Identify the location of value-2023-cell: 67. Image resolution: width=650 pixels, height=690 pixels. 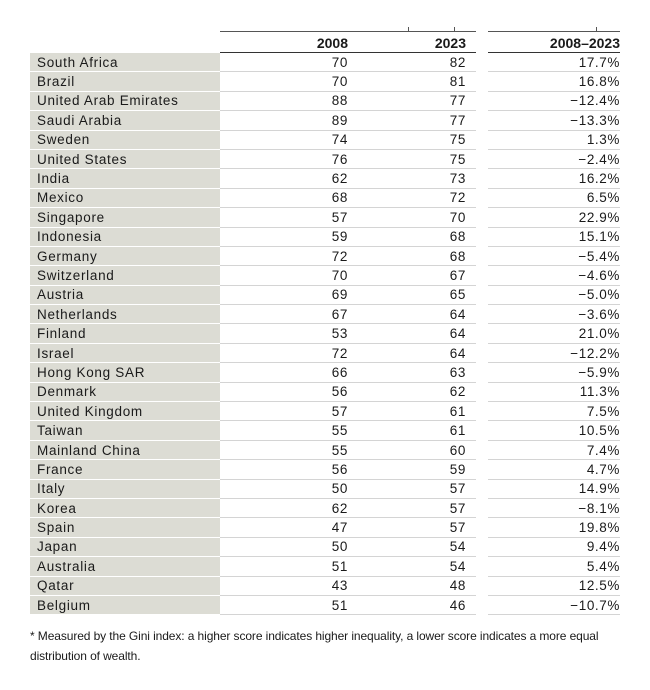
(417, 276).